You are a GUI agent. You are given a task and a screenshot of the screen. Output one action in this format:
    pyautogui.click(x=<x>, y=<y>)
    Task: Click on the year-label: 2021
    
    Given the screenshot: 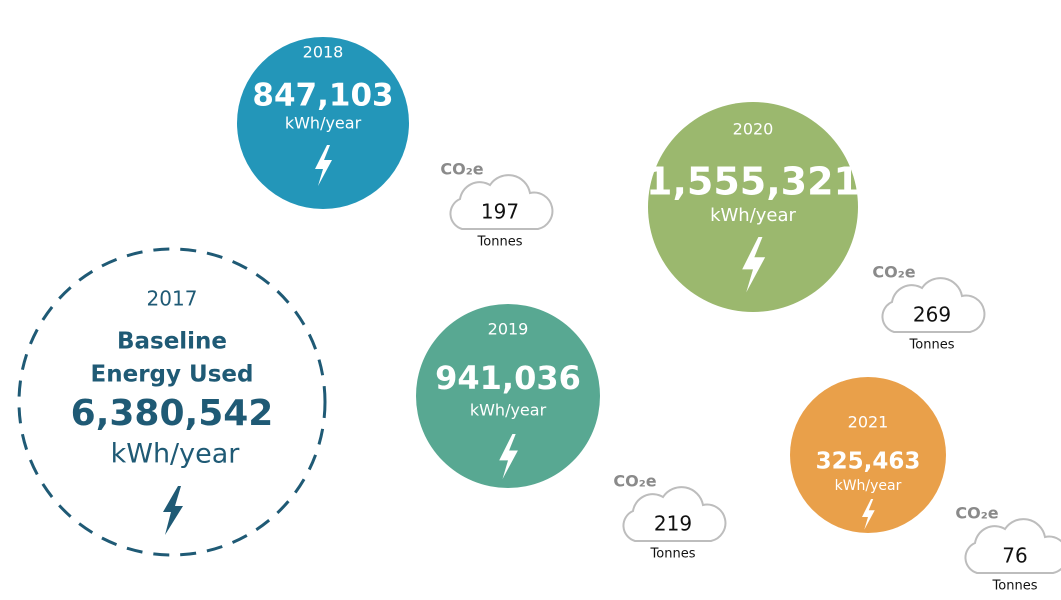 What is the action you would take?
    pyautogui.click(x=868, y=422)
    